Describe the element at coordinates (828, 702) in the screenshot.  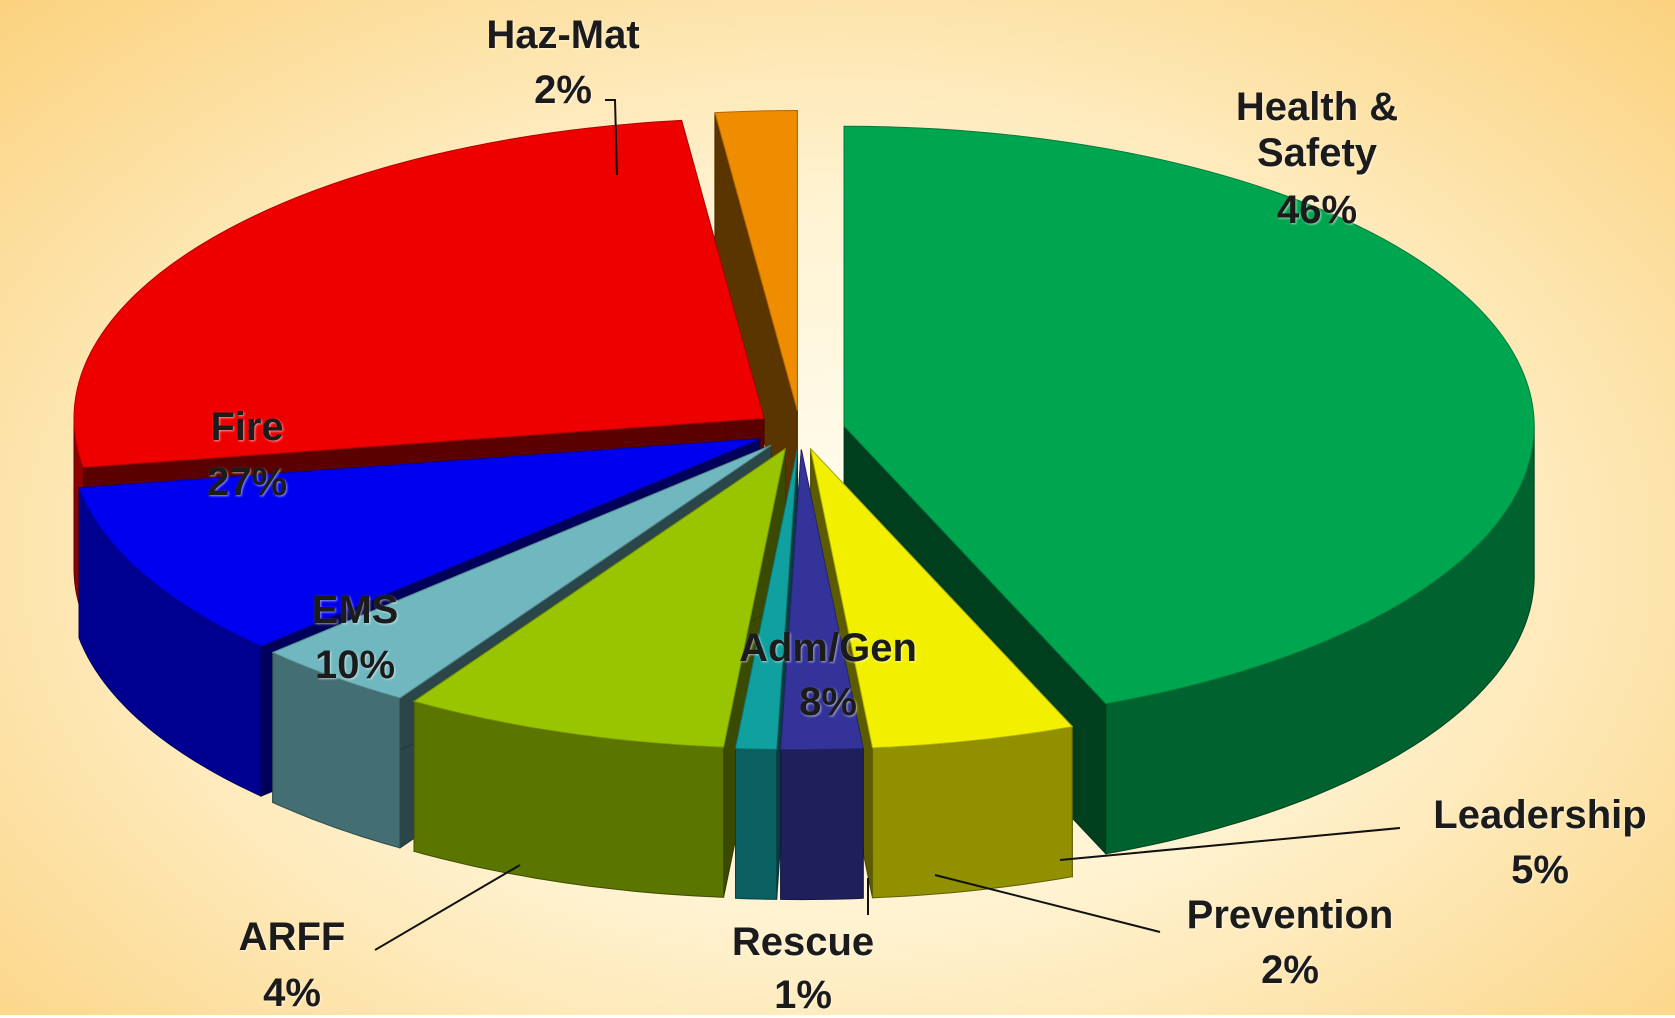
I see `value-label: 8%` at that location.